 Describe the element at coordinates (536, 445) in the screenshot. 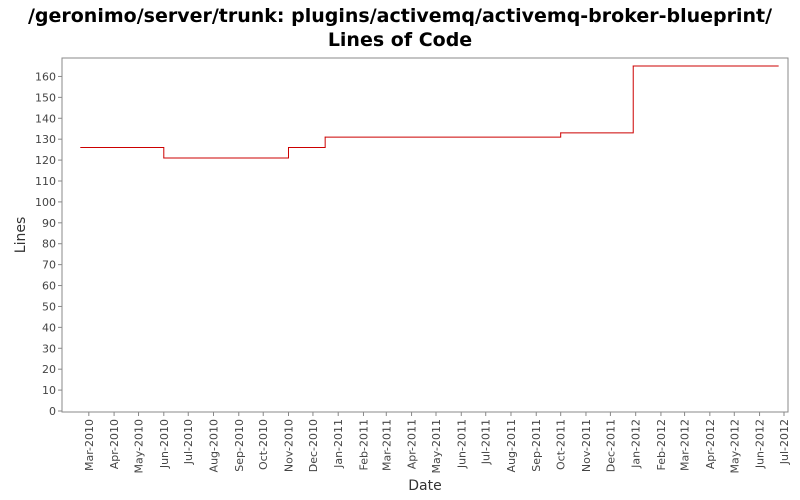

I see `x-tick-label: Sep-2011` at that location.